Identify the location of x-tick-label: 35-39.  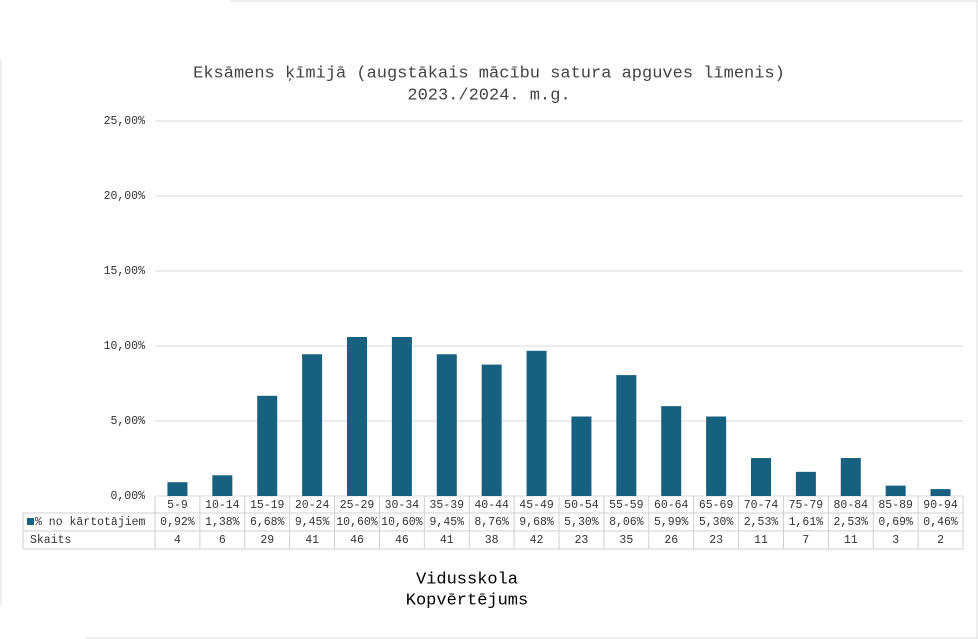
(447, 505).